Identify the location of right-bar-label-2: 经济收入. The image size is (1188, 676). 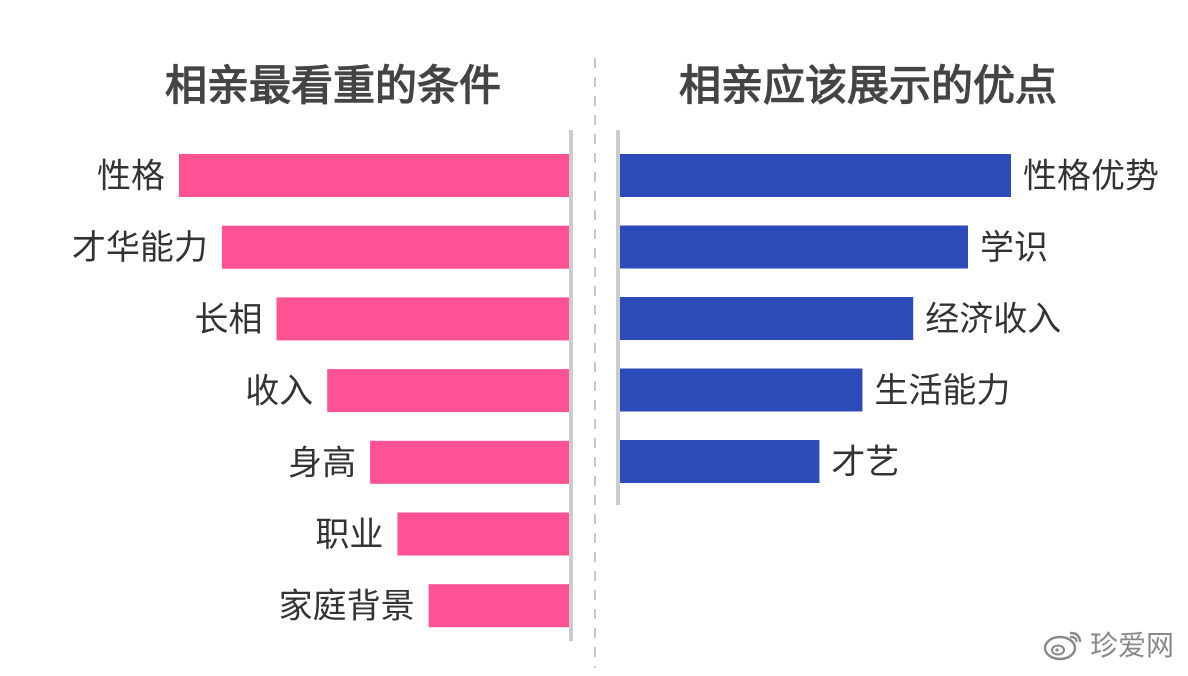
(993, 320).